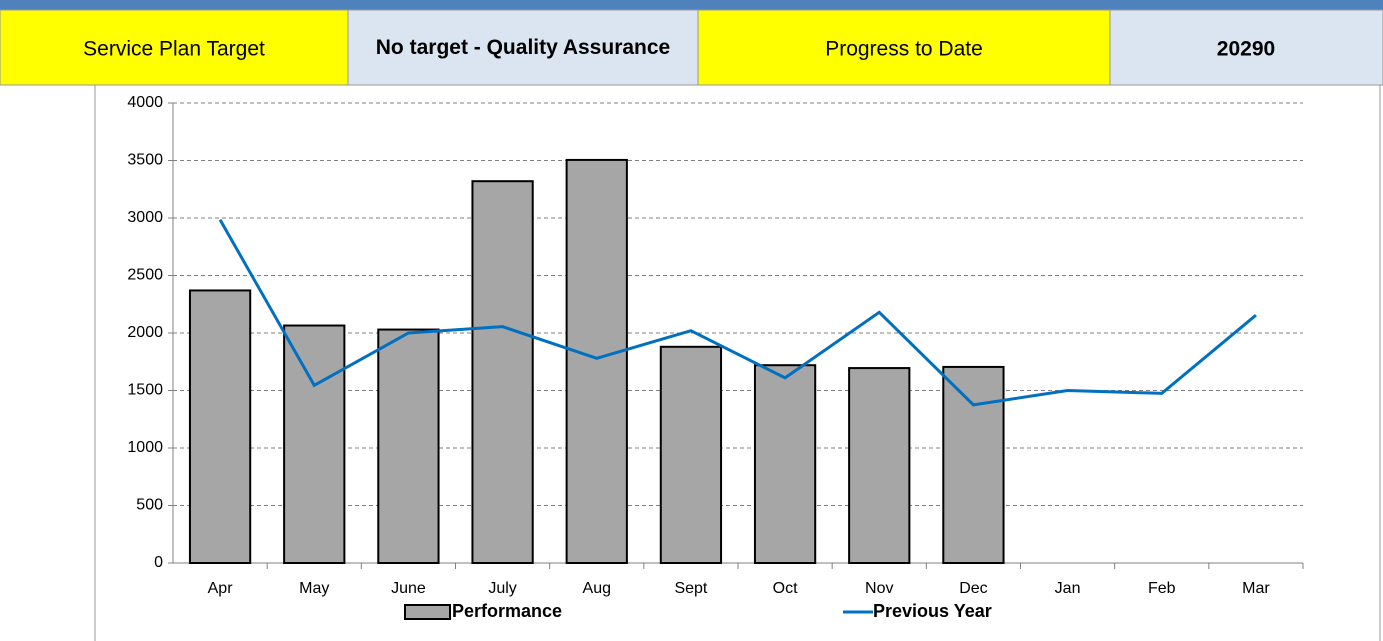 The width and height of the screenshot is (1383, 641). Describe the element at coordinates (1068, 588) in the screenshot. I see `x-tick-label: Jan` at that location.